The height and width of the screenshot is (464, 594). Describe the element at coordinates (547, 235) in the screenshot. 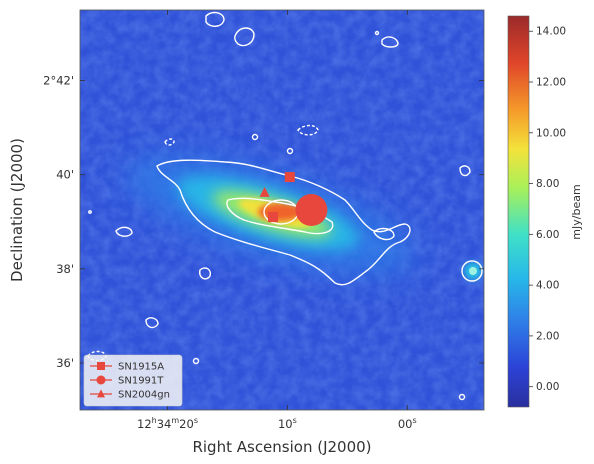

I see `colorbar-tick-label: 6.00` at that location.